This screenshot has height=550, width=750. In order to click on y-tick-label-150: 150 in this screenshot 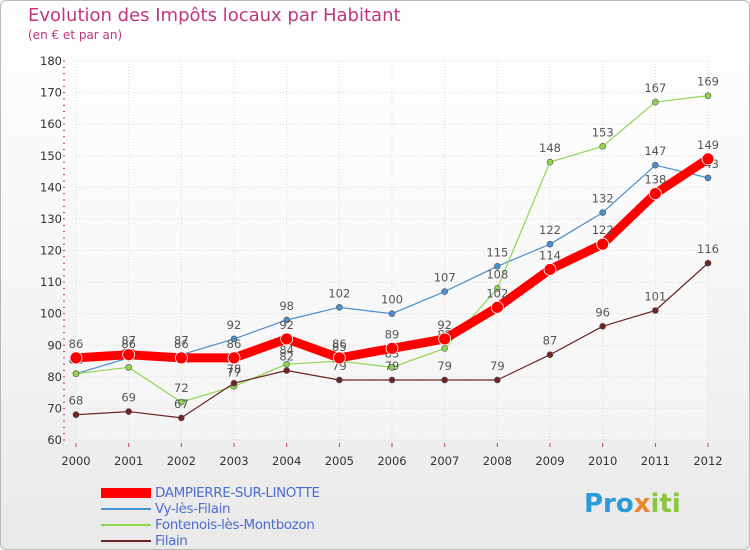, I will do `click(51, 156)`.